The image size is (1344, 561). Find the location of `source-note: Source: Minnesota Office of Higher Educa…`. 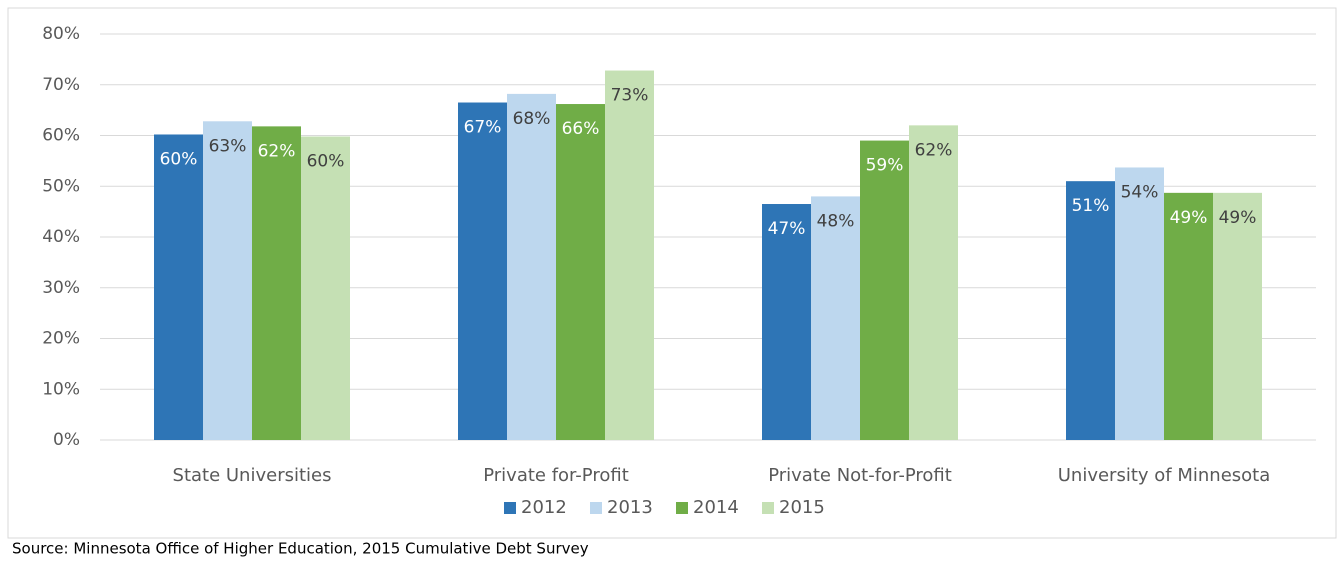

source-note: Source: Minnesota Office of Higher Educa… is located at coordinates (300, 549).